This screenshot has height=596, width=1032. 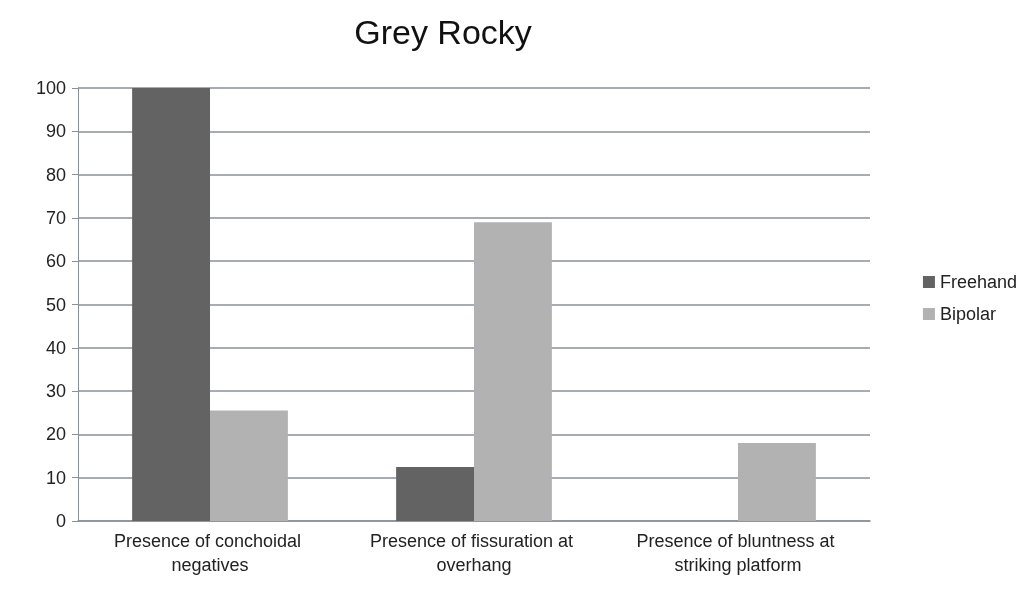 I want to click on y-tick-label: 90, so click(x=55, y=131).